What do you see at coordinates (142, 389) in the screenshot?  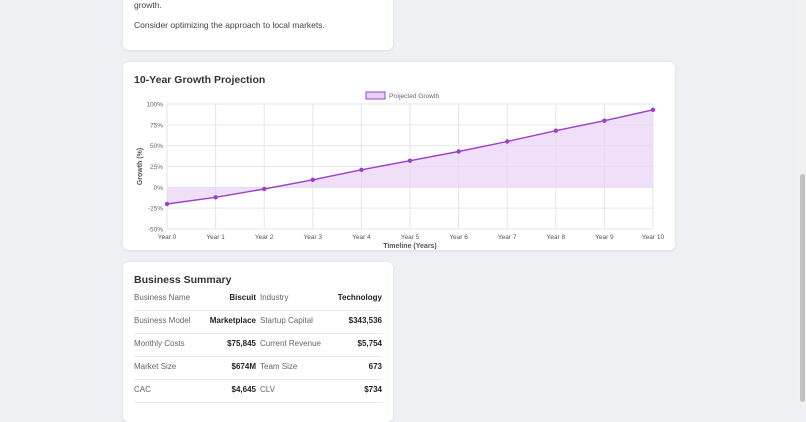 I see `summary-label: CAC` at bounding box center [142, 389].